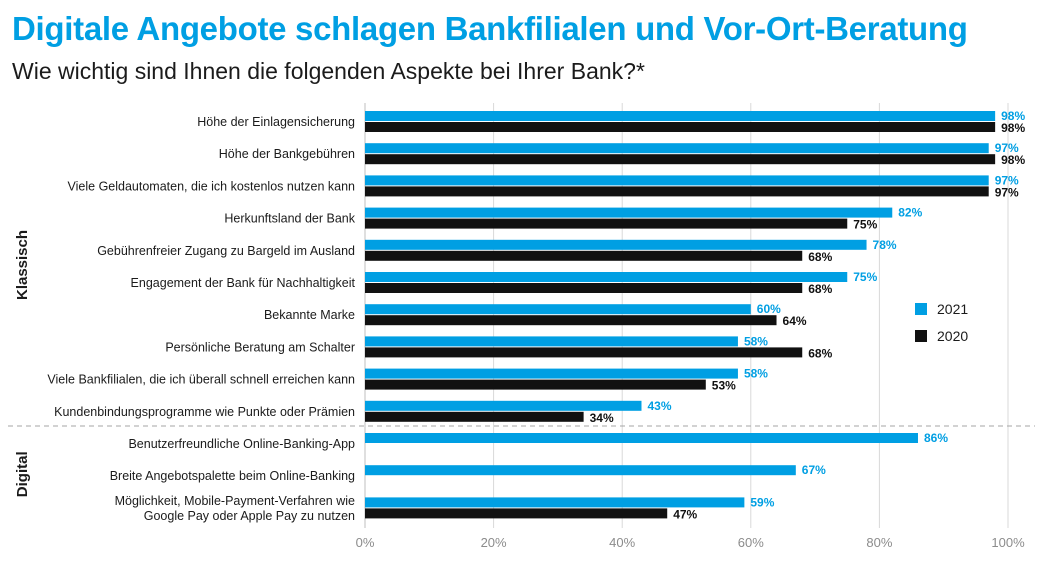 The image size is (1040, 562). I want to click on data-label-2021: 59%, so click(762, 502).